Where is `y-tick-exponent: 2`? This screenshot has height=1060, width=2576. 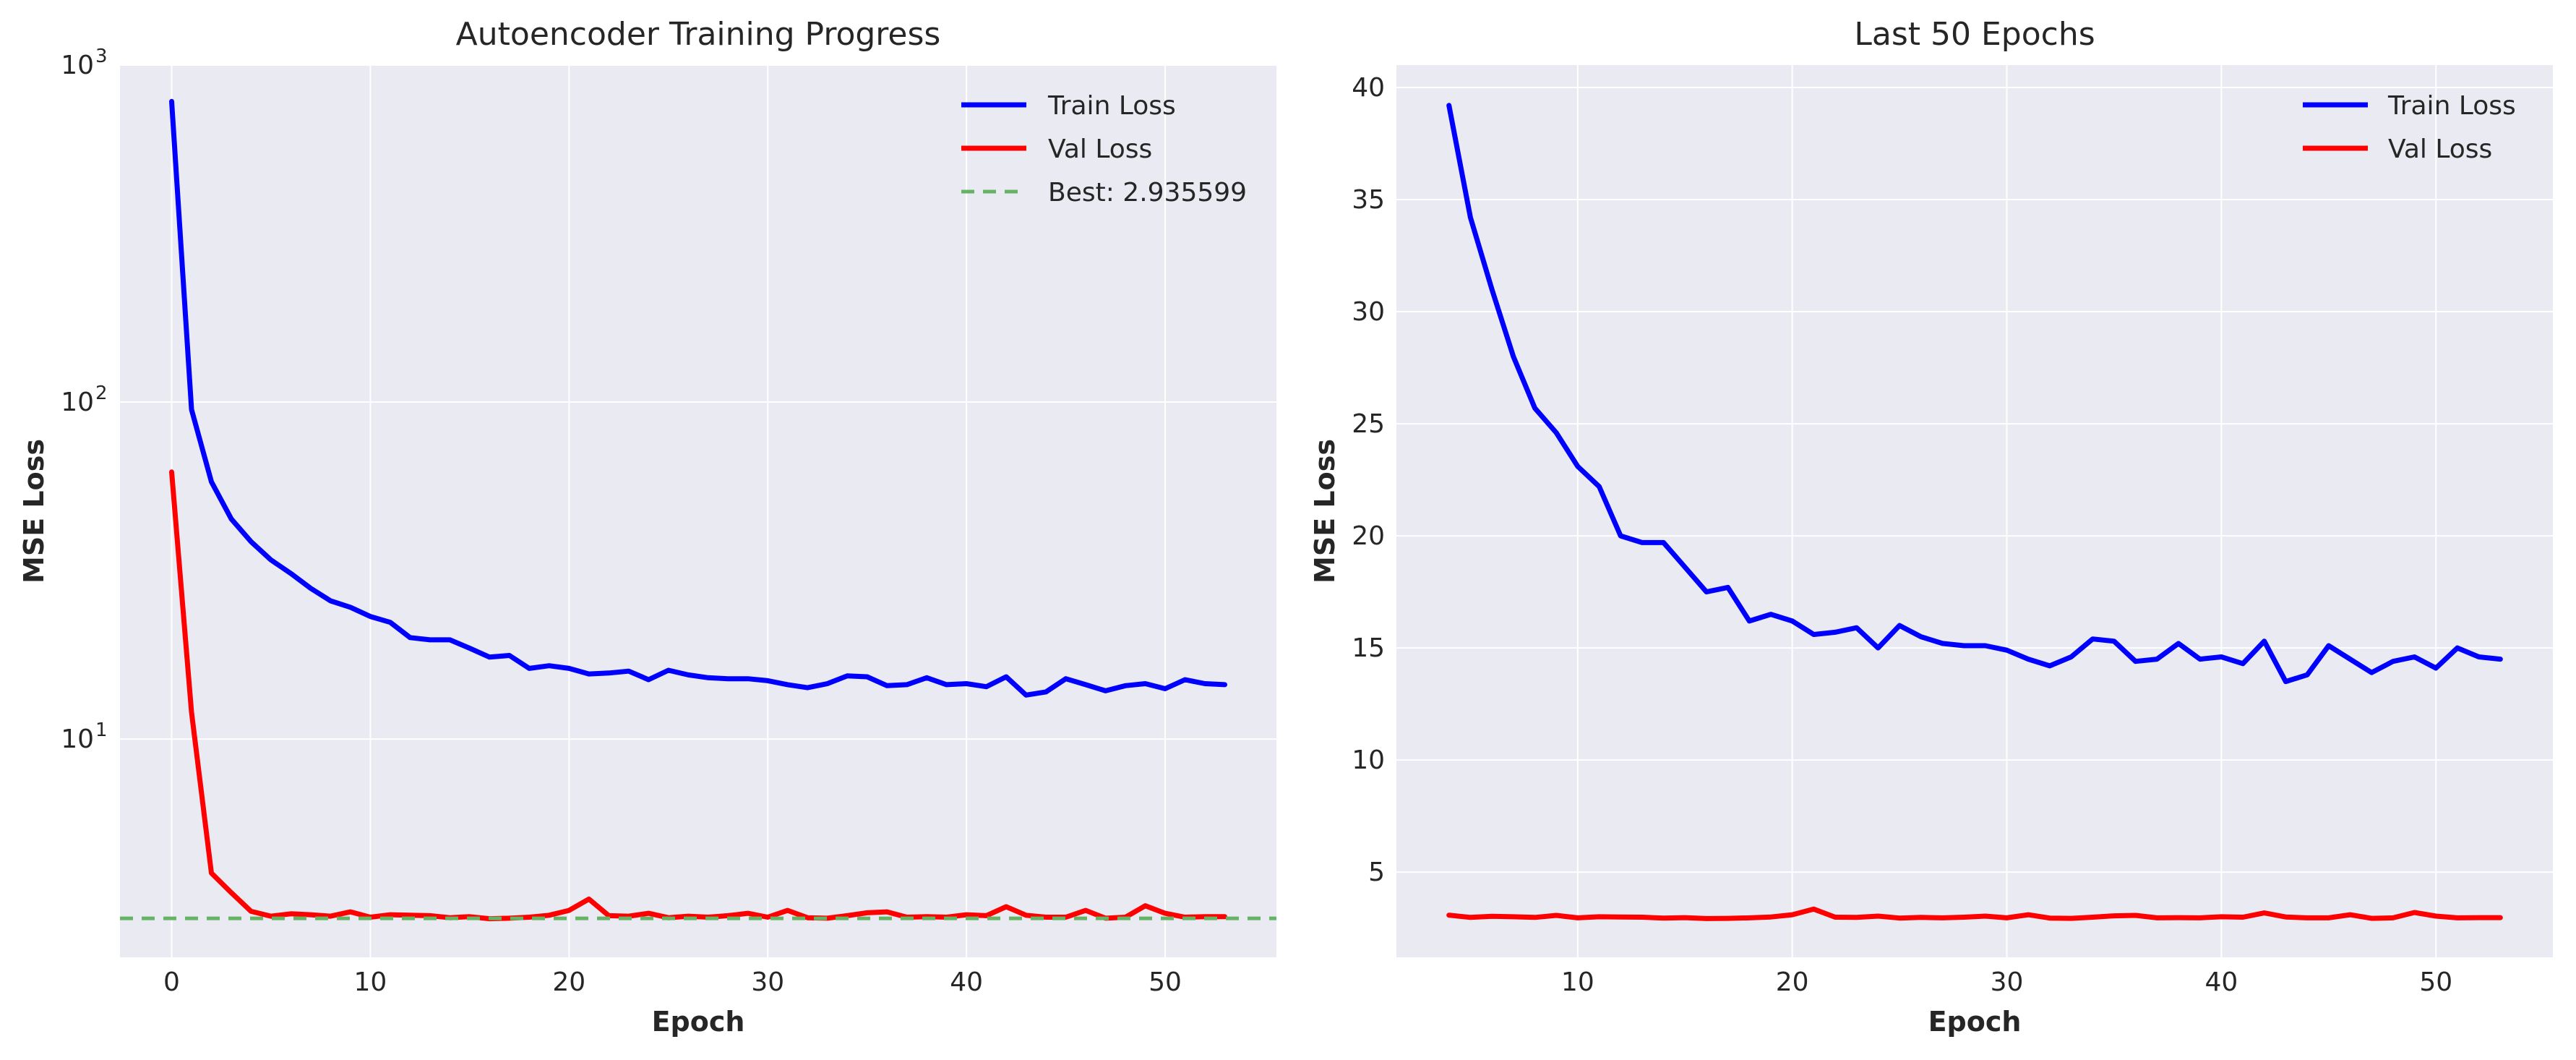 y-tick-exponent: 2 is located at coordinates (102, 393).